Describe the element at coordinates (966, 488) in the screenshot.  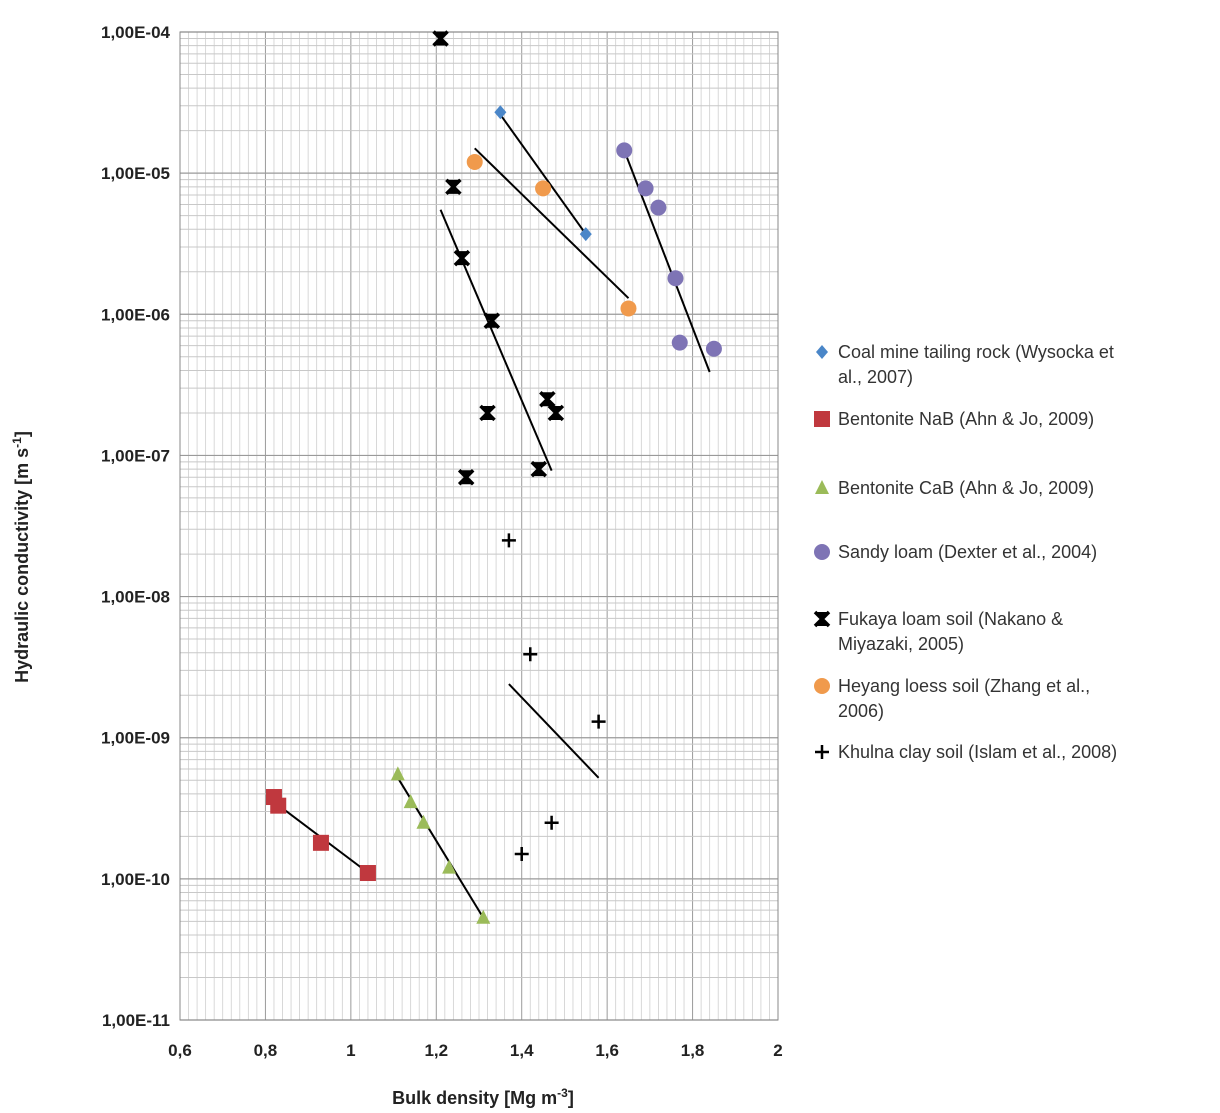
I see `legend-label: Bentonite CaB (Ahn & Jo, 2009)` at that location.